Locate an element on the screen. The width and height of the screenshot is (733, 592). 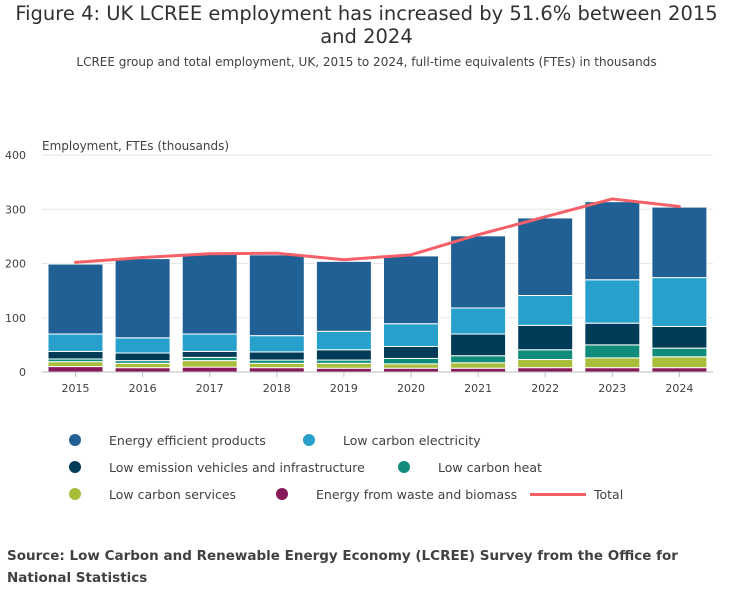
bar-stack-2022 is located at coordinates (545, 295).